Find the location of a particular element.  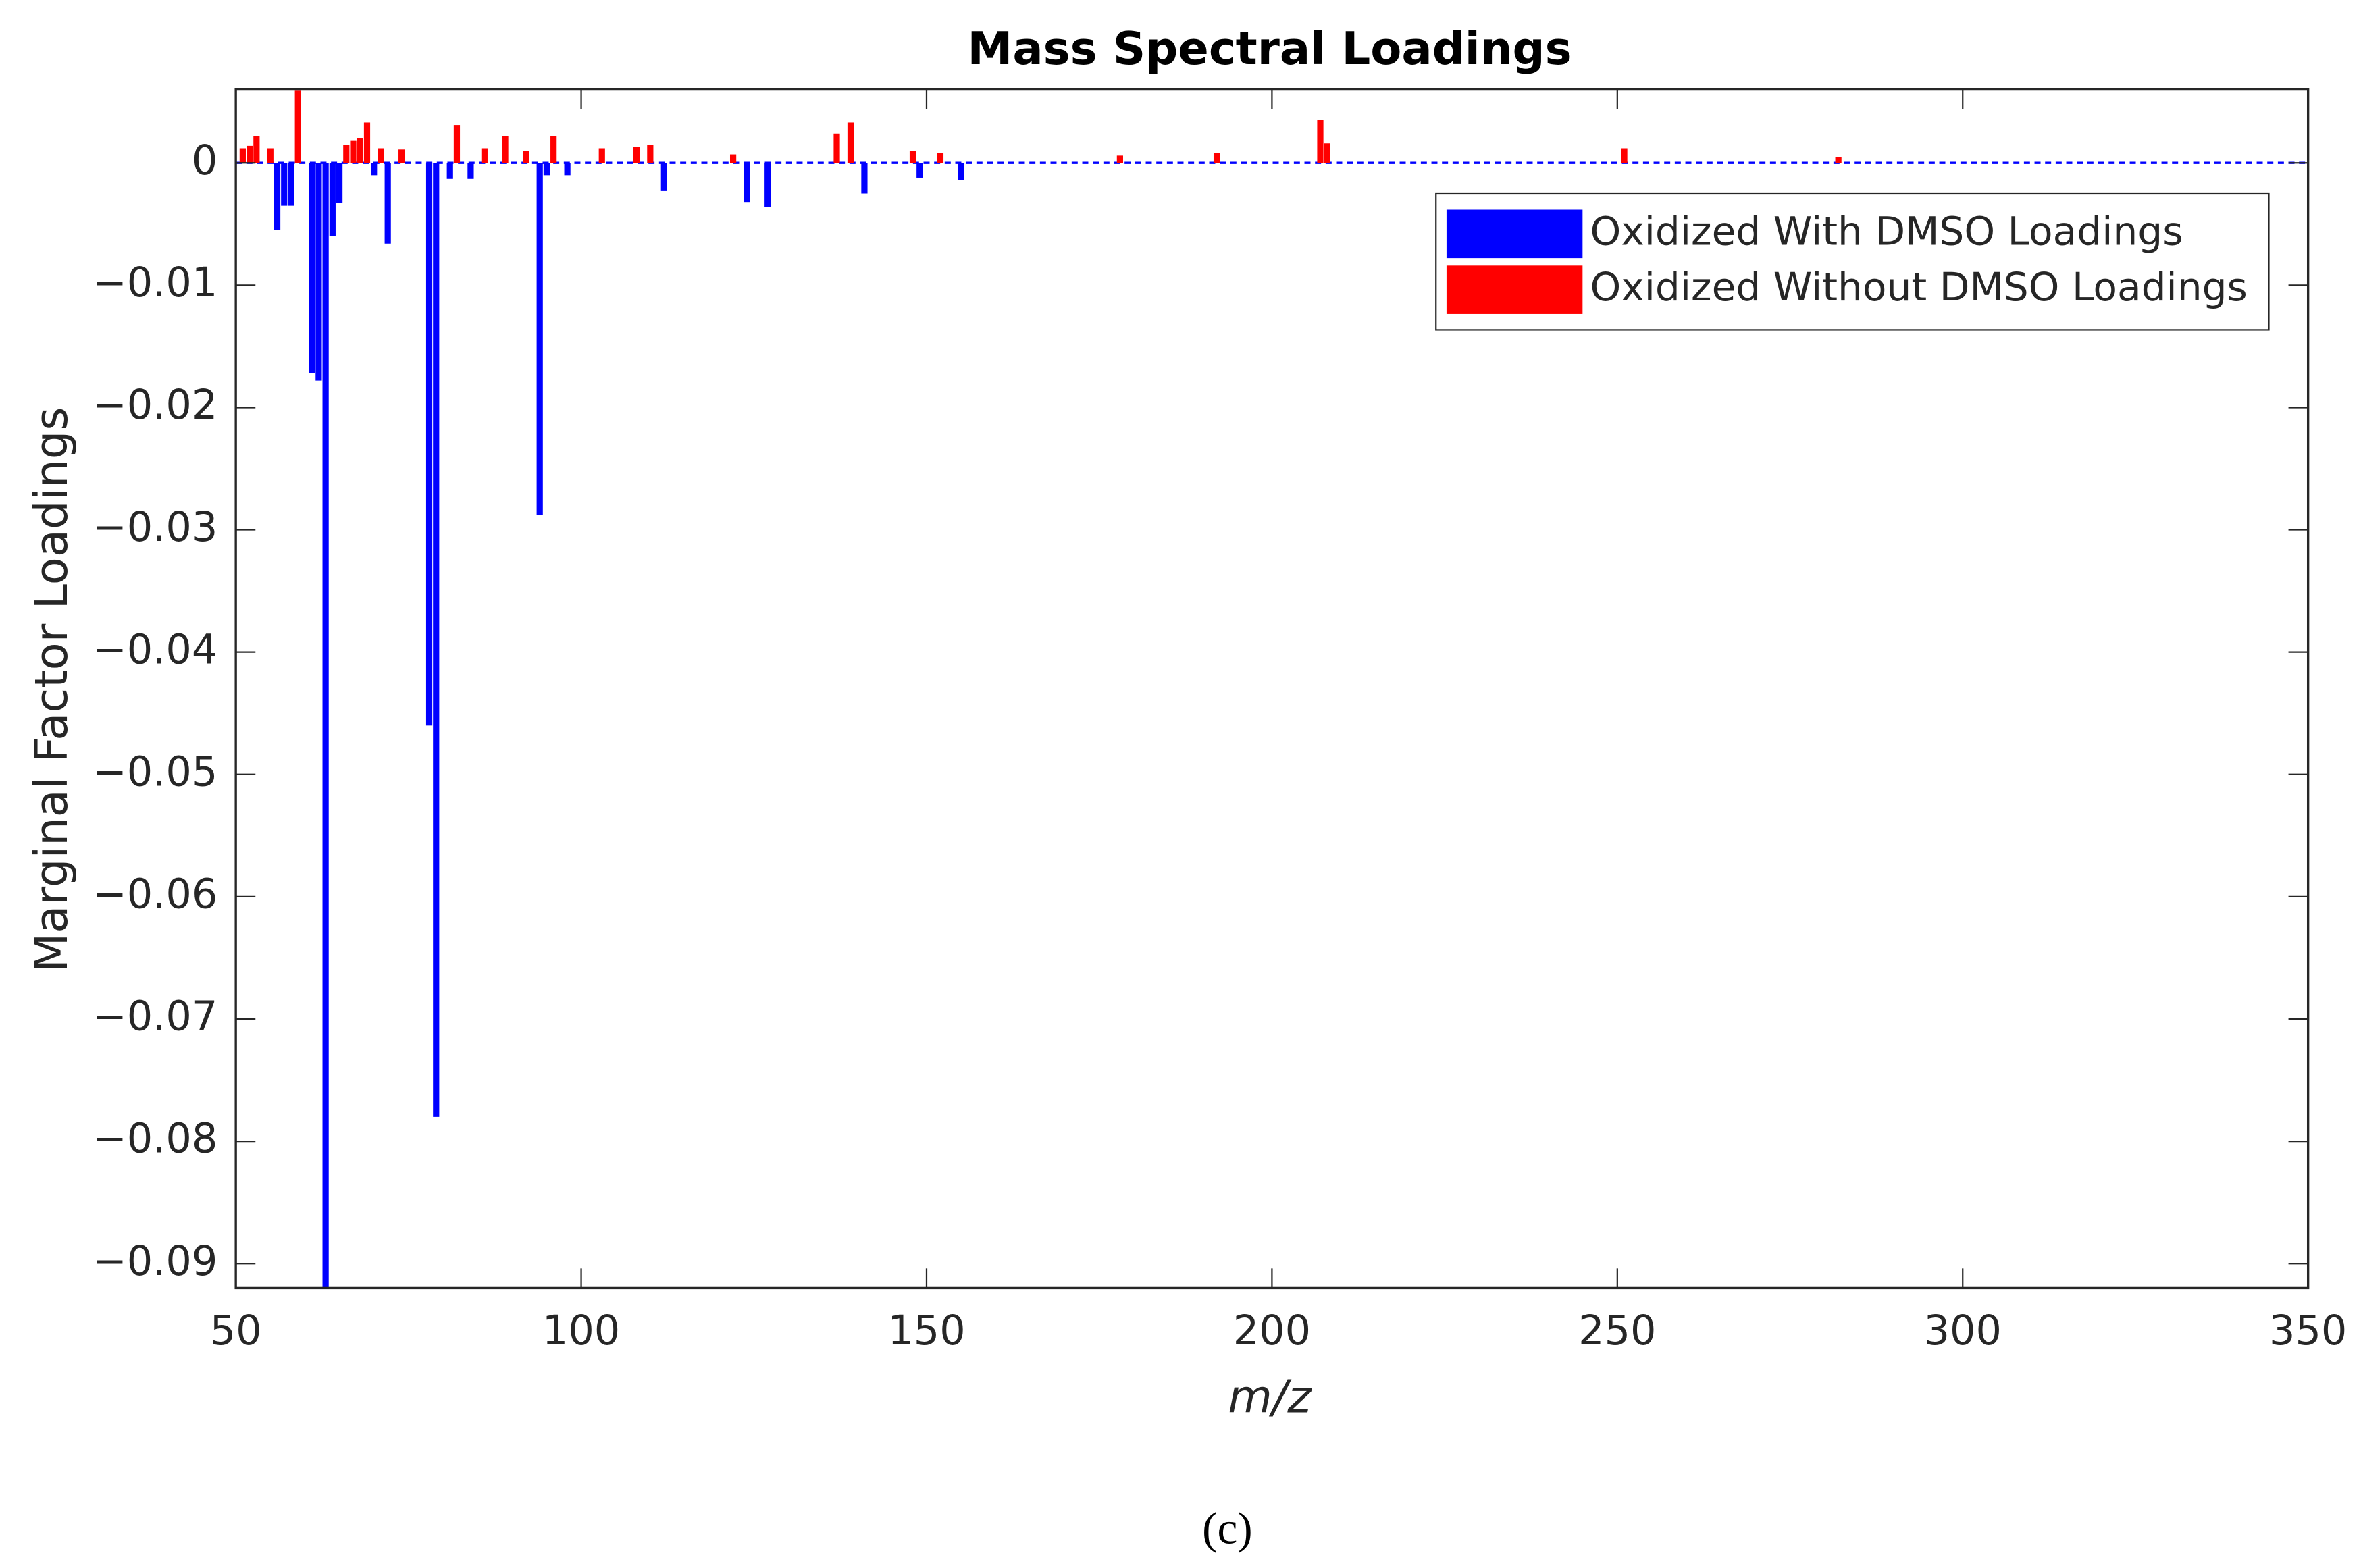

x-tick-label: 250 is located at coordinates (1617, 1331).